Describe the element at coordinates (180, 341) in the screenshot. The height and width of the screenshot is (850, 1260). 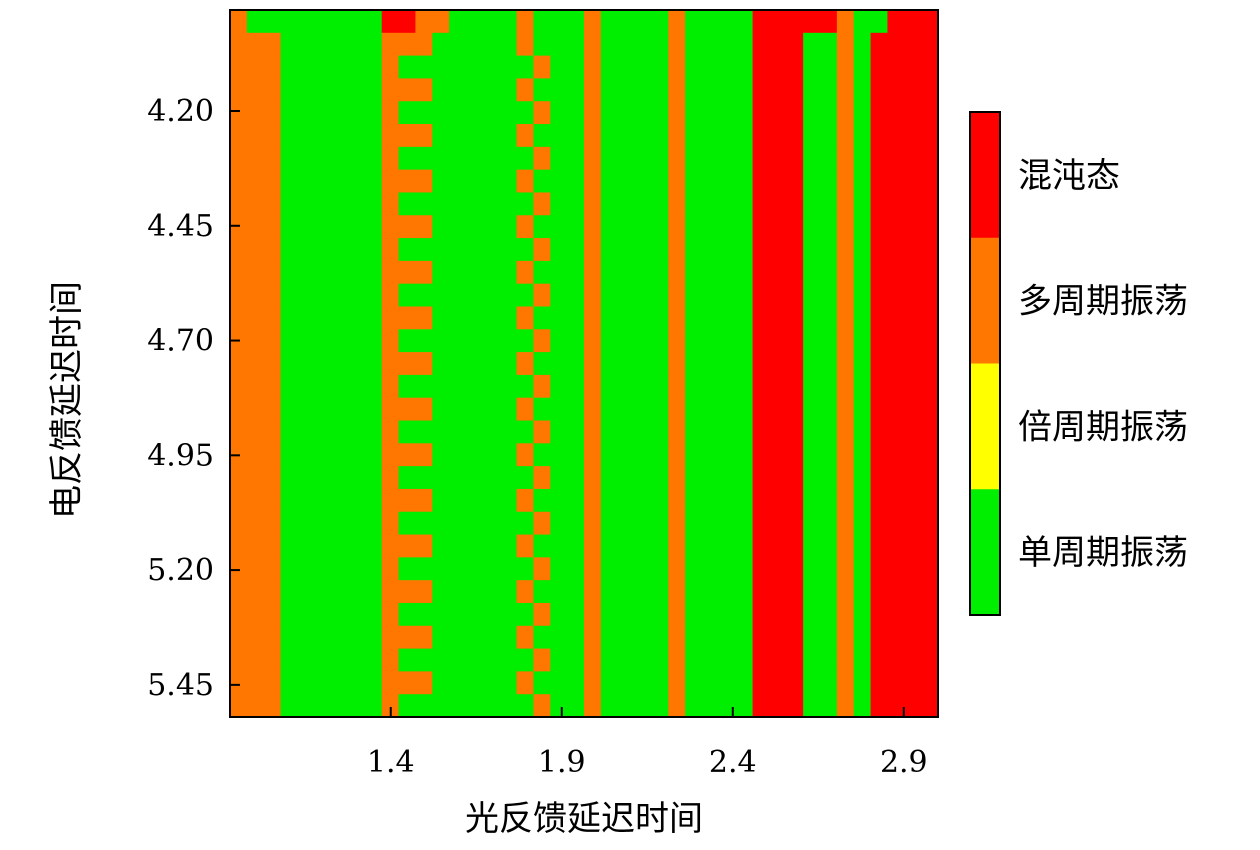
I see `y-tick-label: 4.70` at that location.